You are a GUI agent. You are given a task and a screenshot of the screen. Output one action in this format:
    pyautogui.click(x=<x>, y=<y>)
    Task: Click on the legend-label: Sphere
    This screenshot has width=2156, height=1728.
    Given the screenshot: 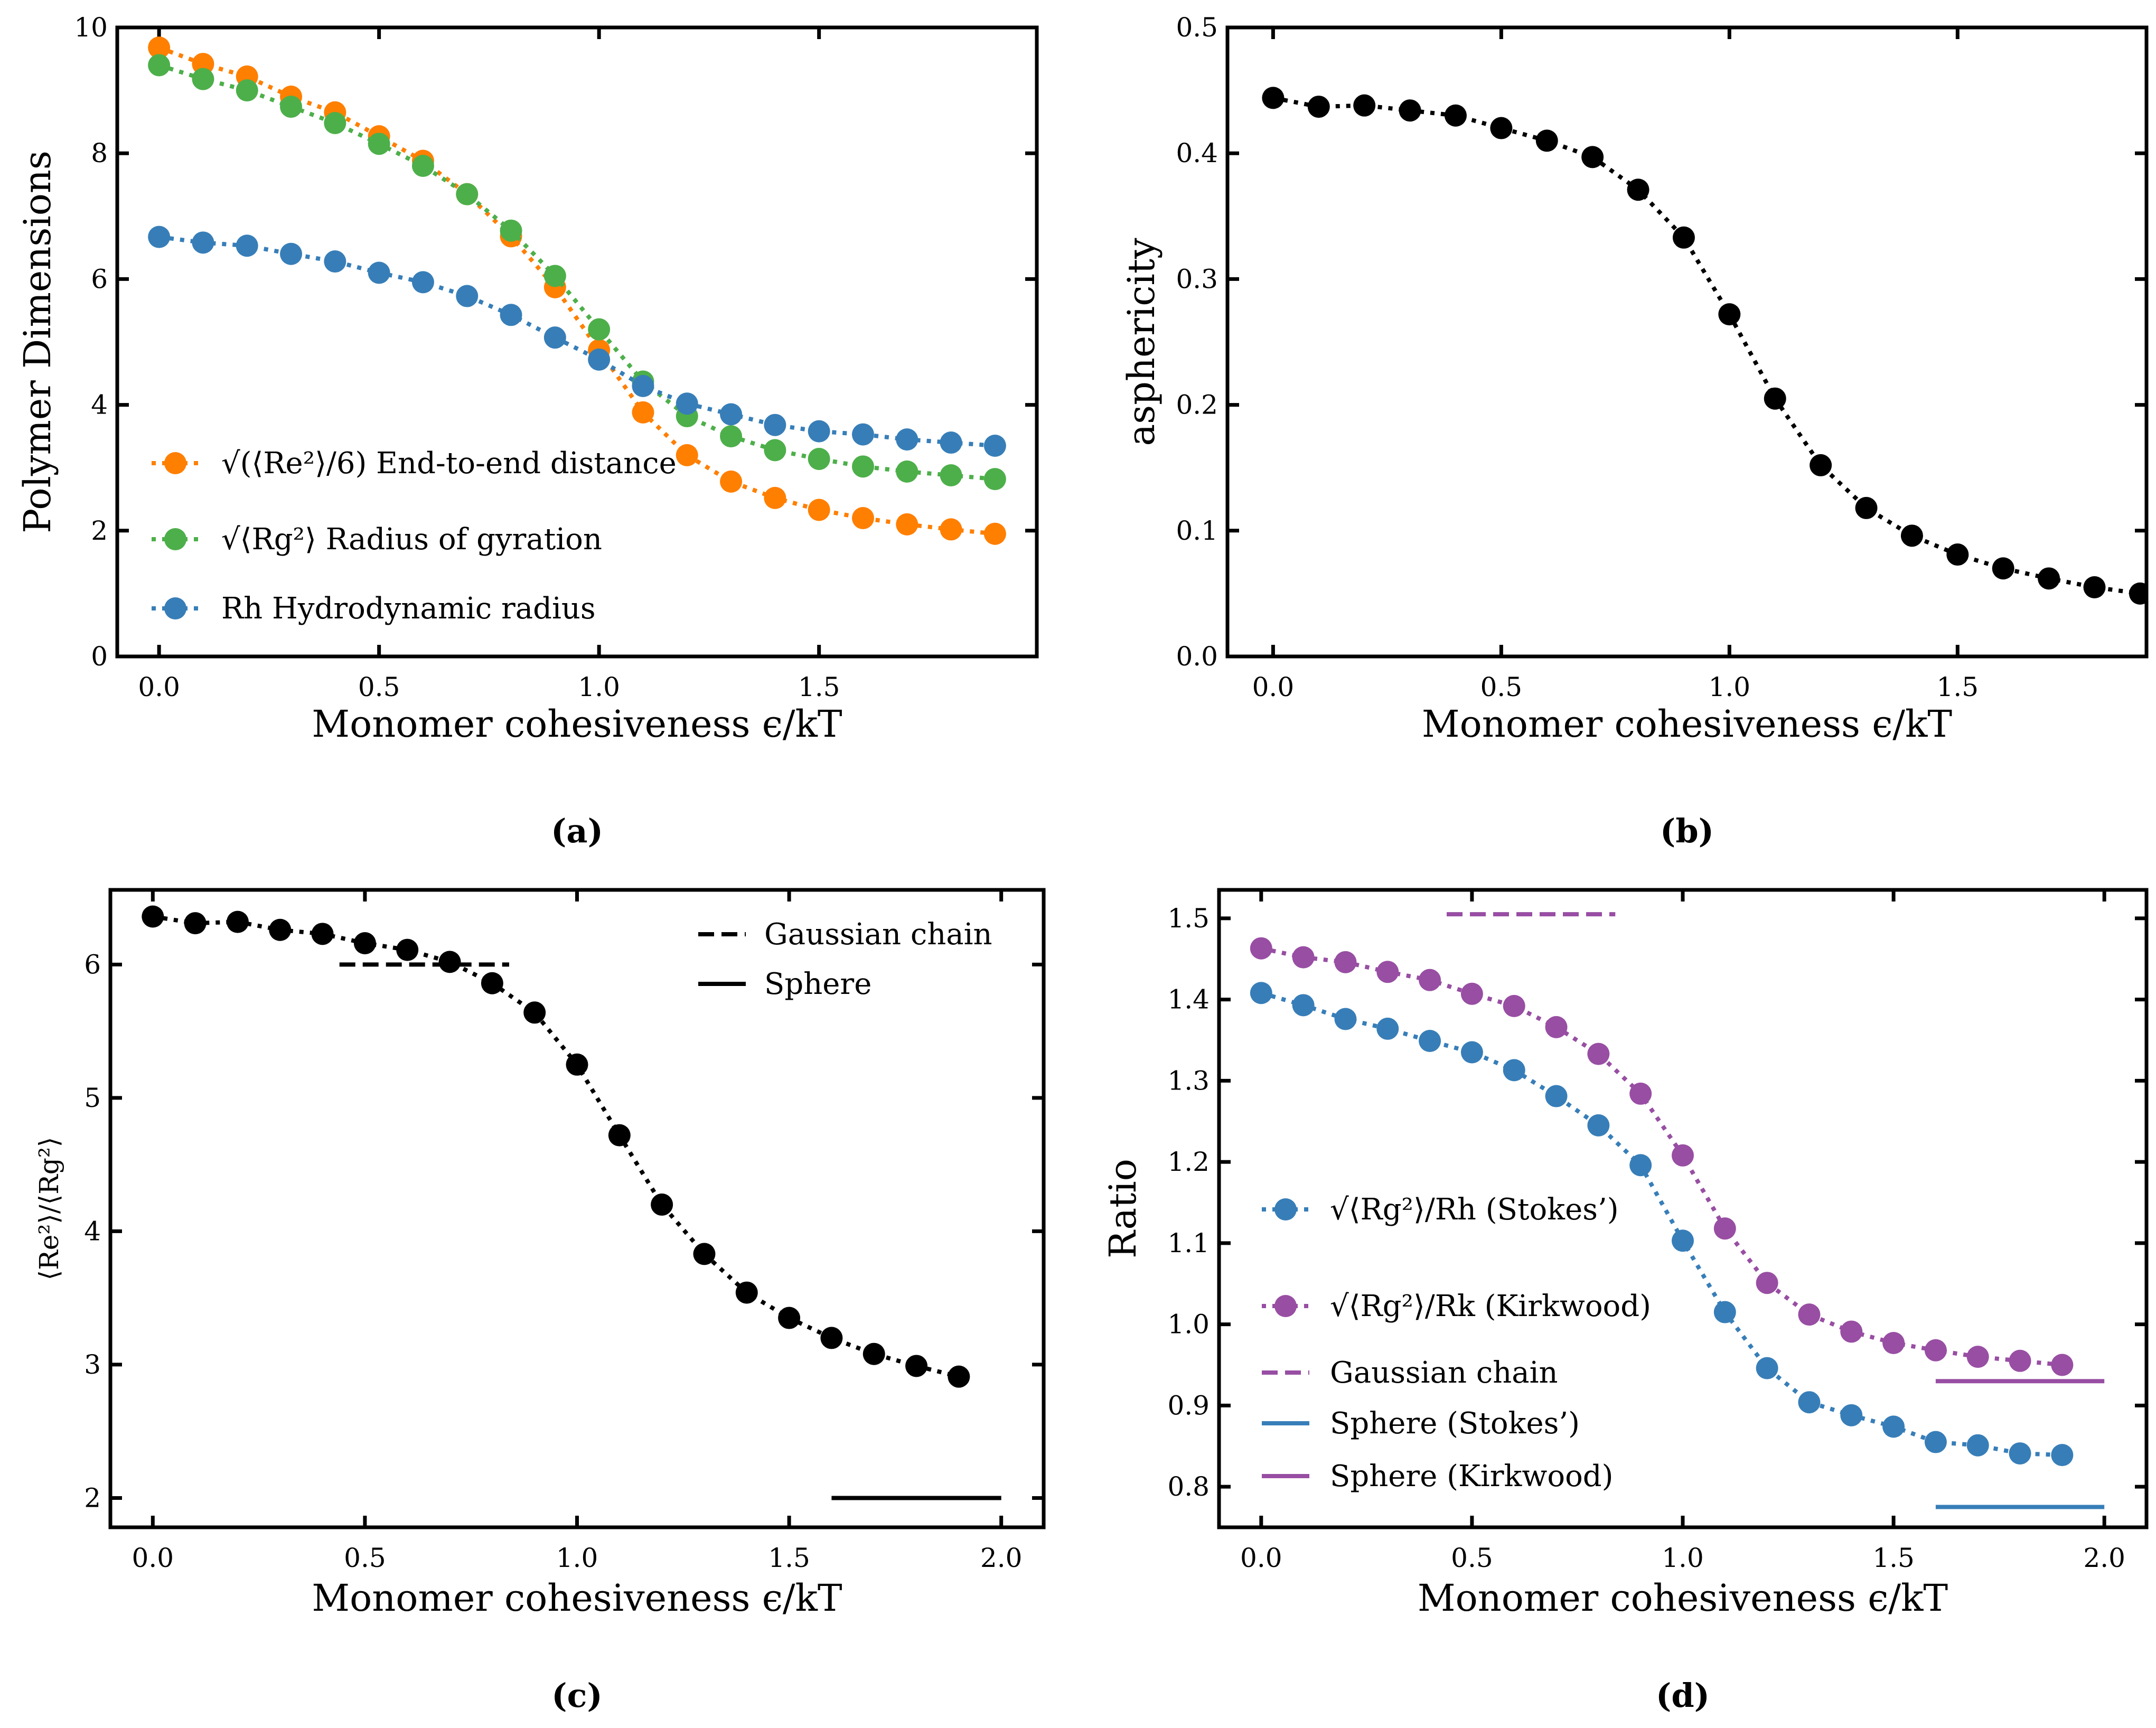 What is the action you would take?
    pyautogui.click(x=818, y=984)
    